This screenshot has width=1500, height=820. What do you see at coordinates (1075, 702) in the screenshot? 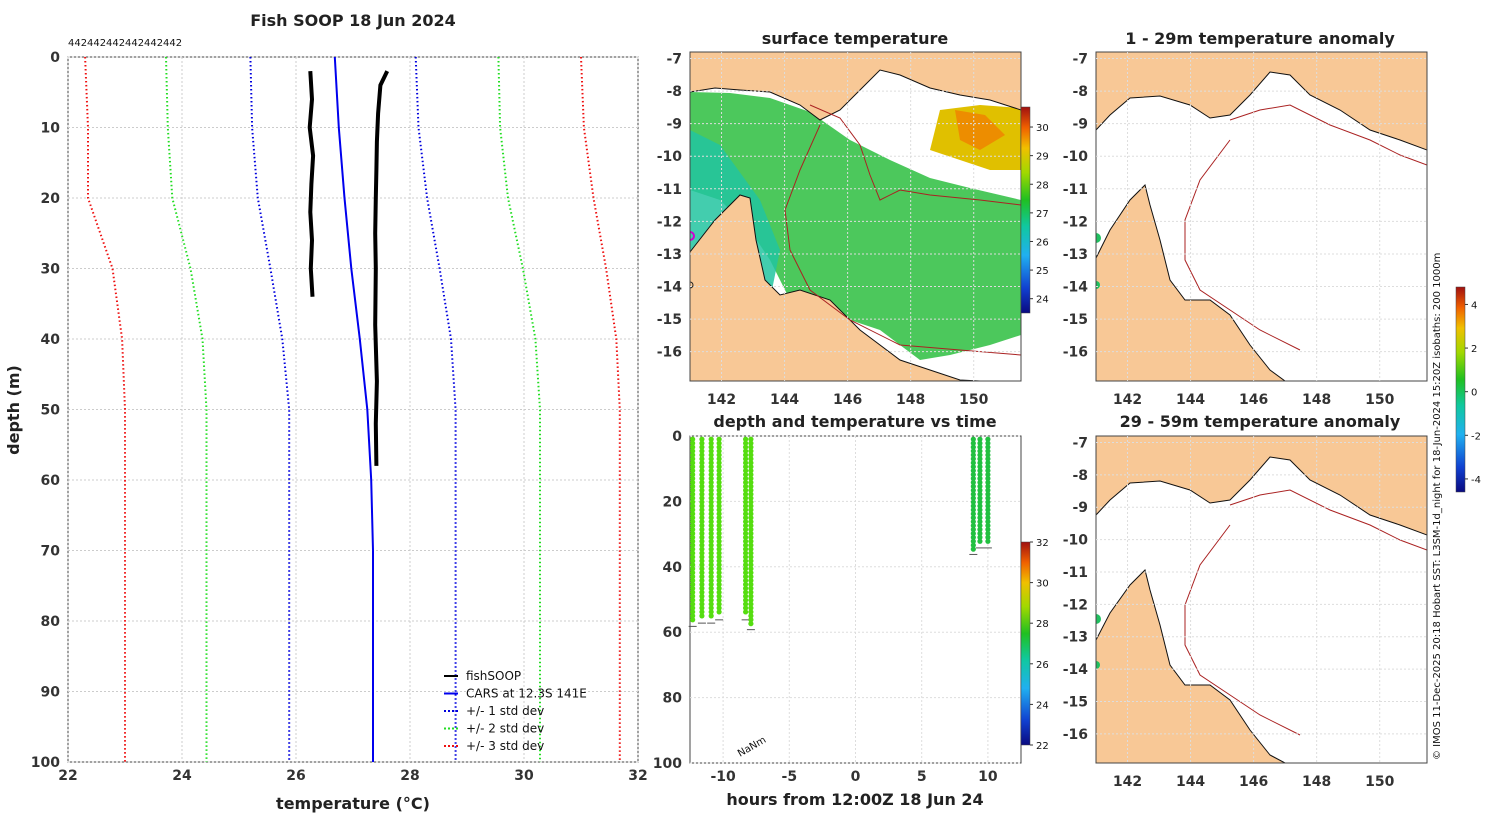
I see `map-ytick: -15` at bounding box center [1075, 702].